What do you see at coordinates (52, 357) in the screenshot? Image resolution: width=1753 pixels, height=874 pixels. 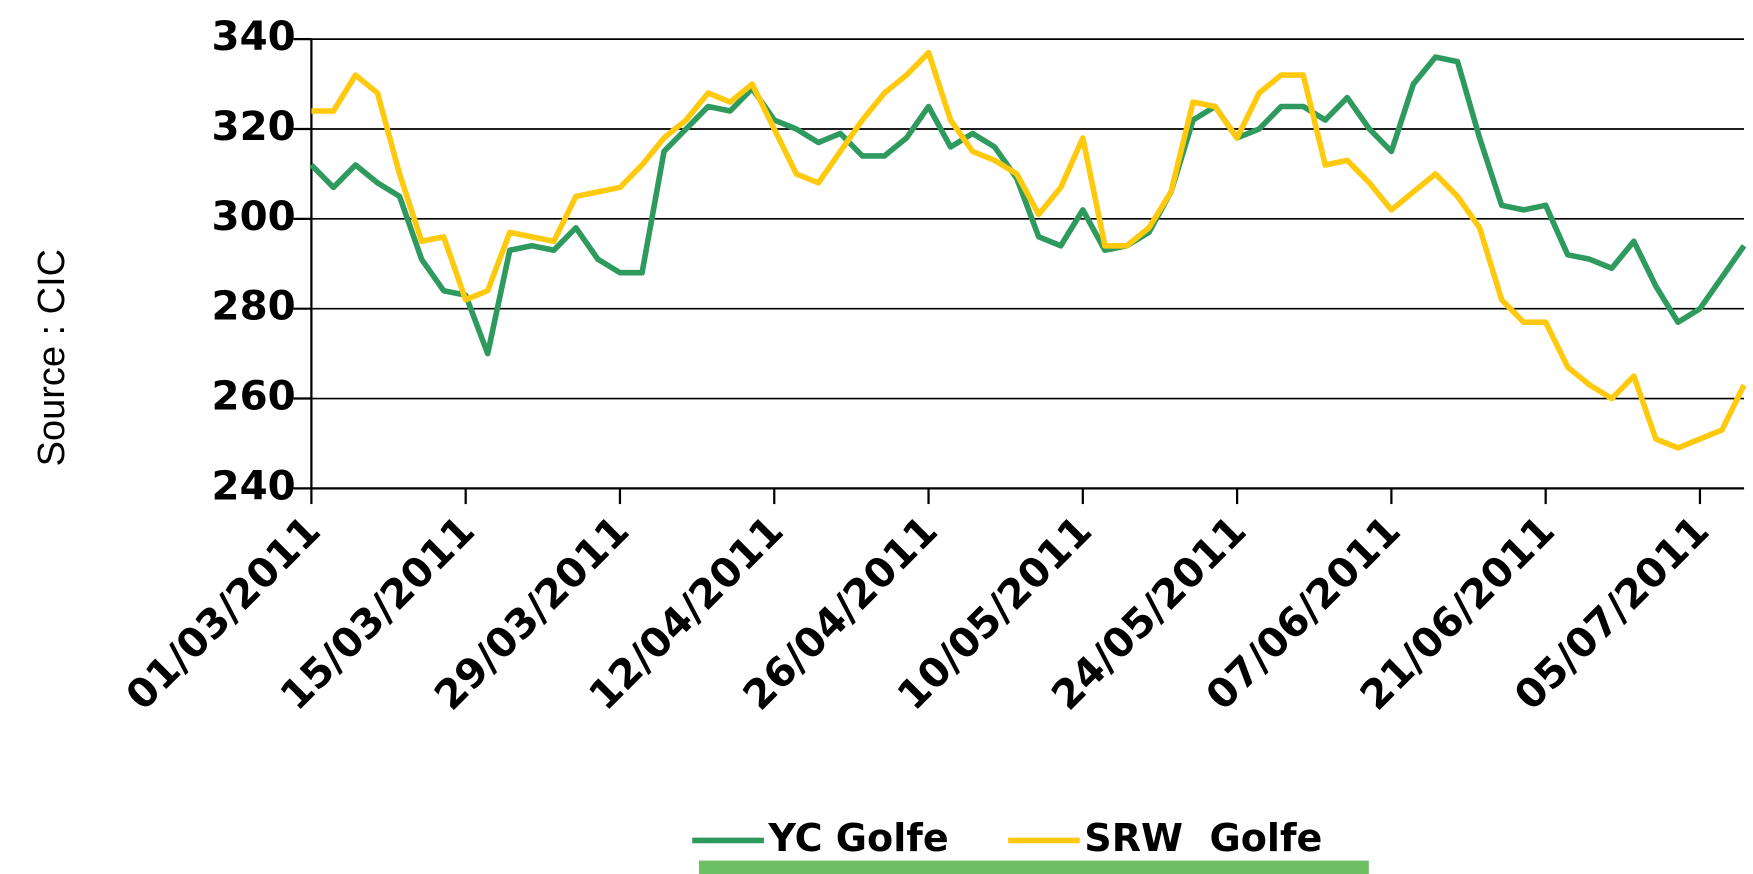 I see `y-axis-label: Source : CIC` at bounding box center [52, 357].